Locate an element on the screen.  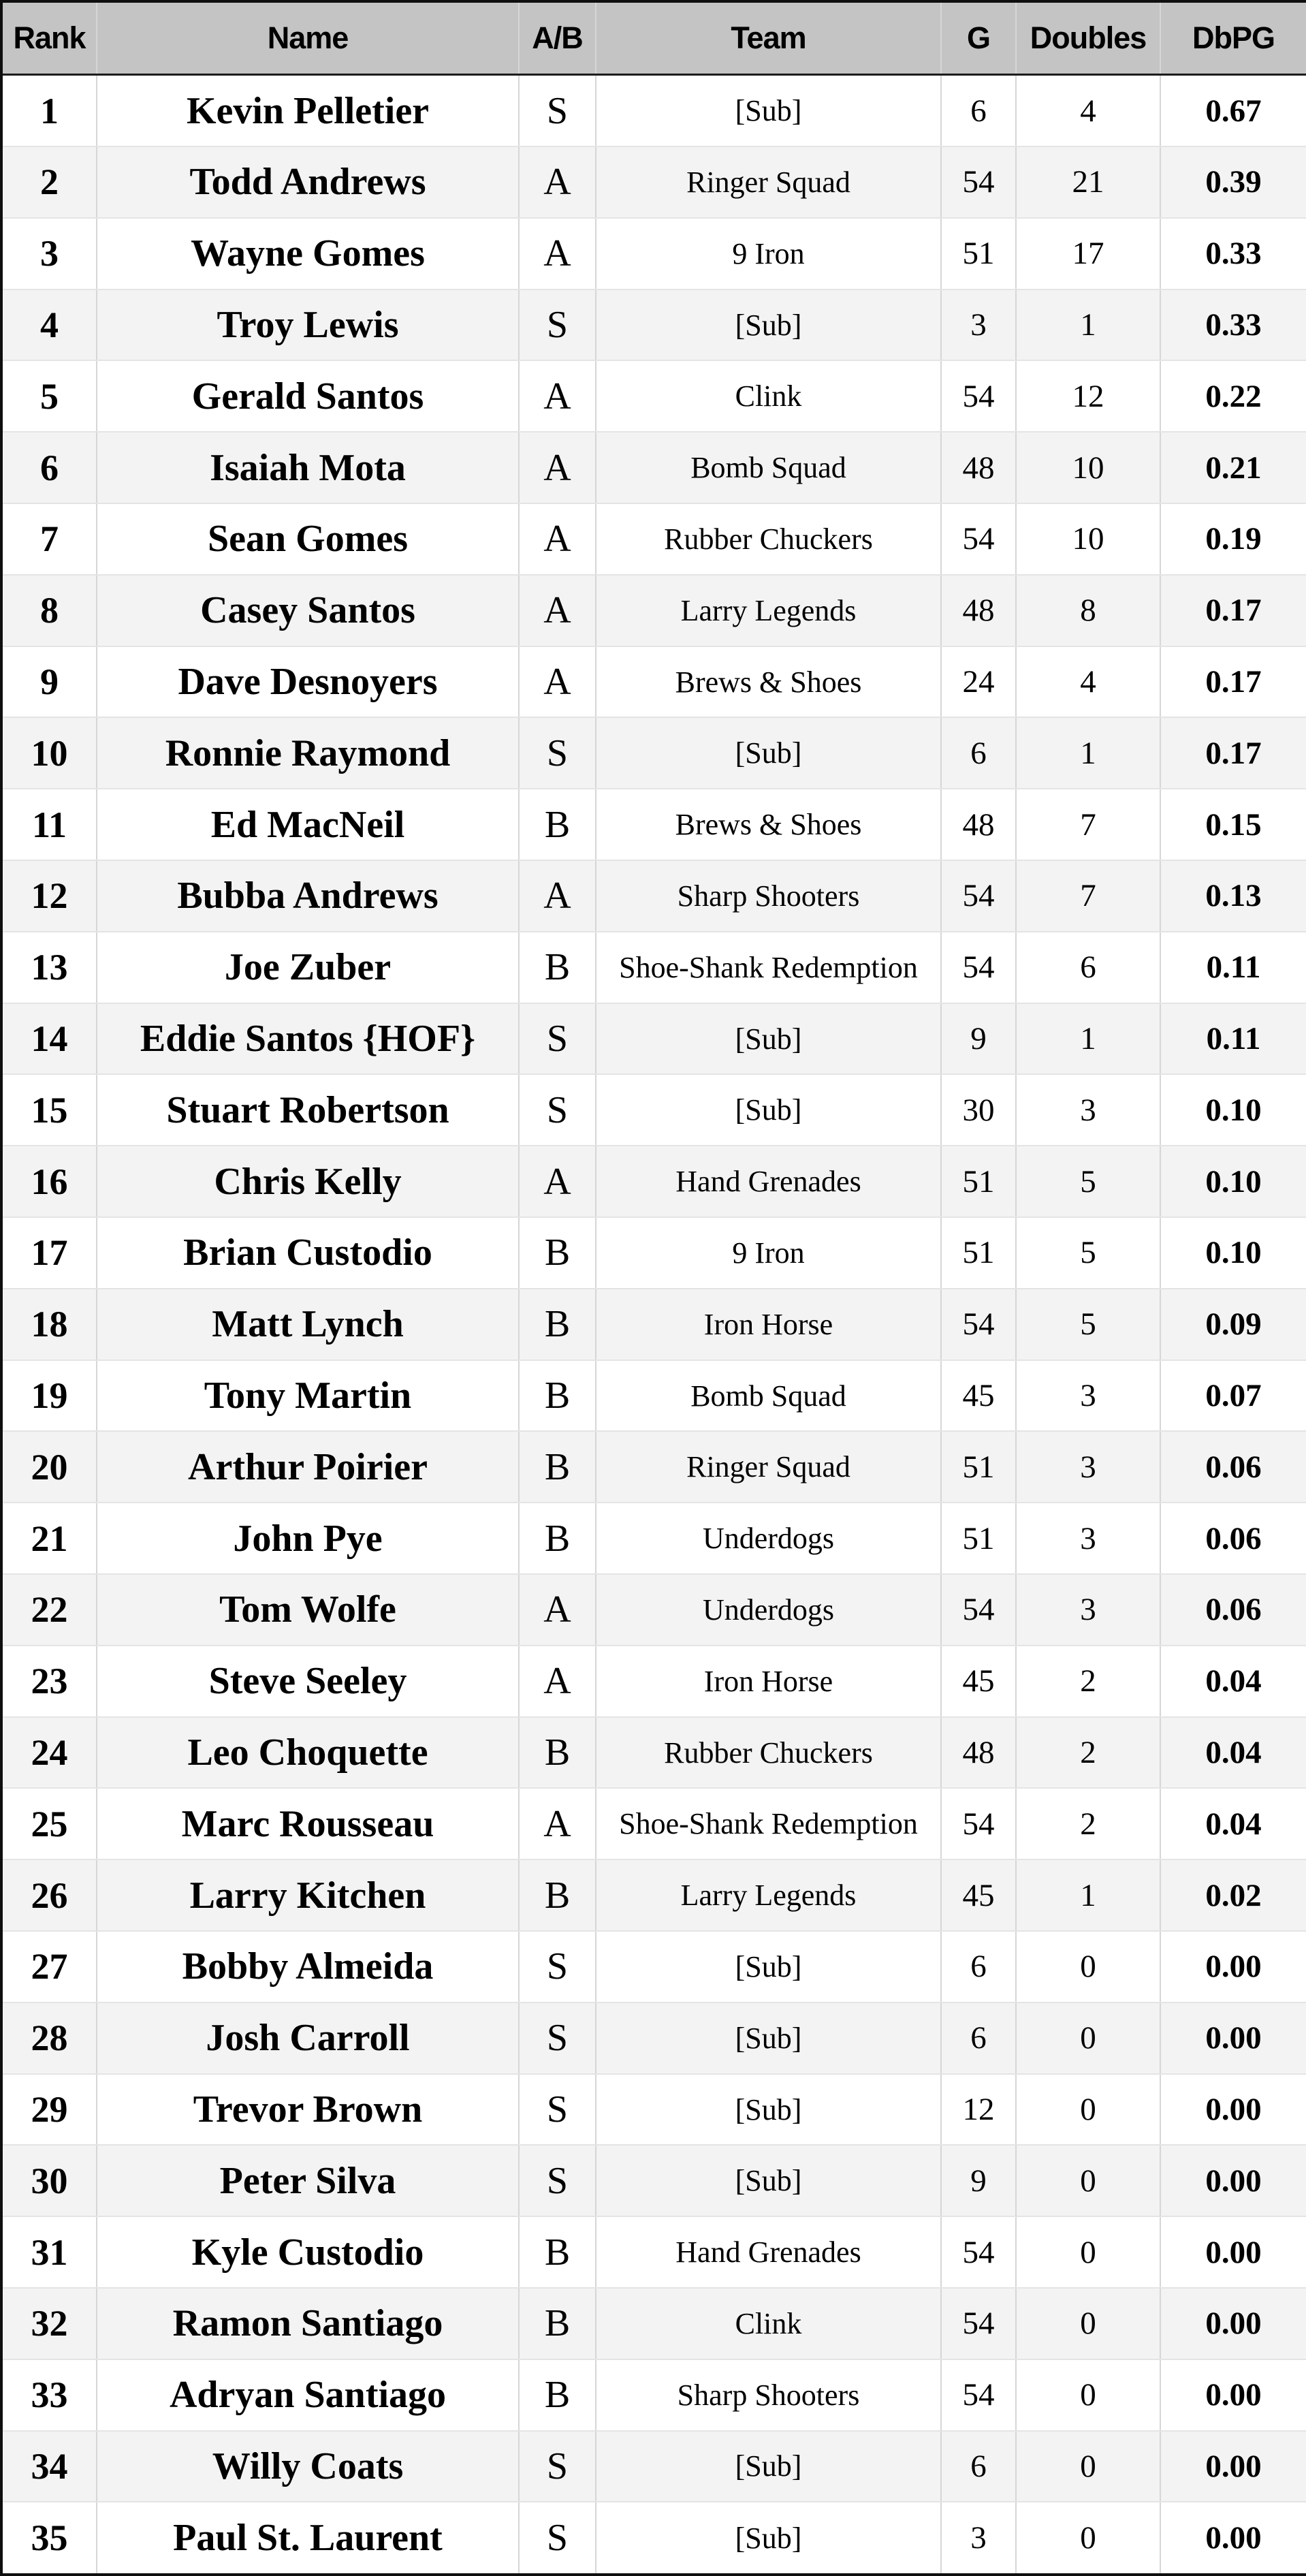
rank-cell: 25 is located at coordinates (49, 1824).